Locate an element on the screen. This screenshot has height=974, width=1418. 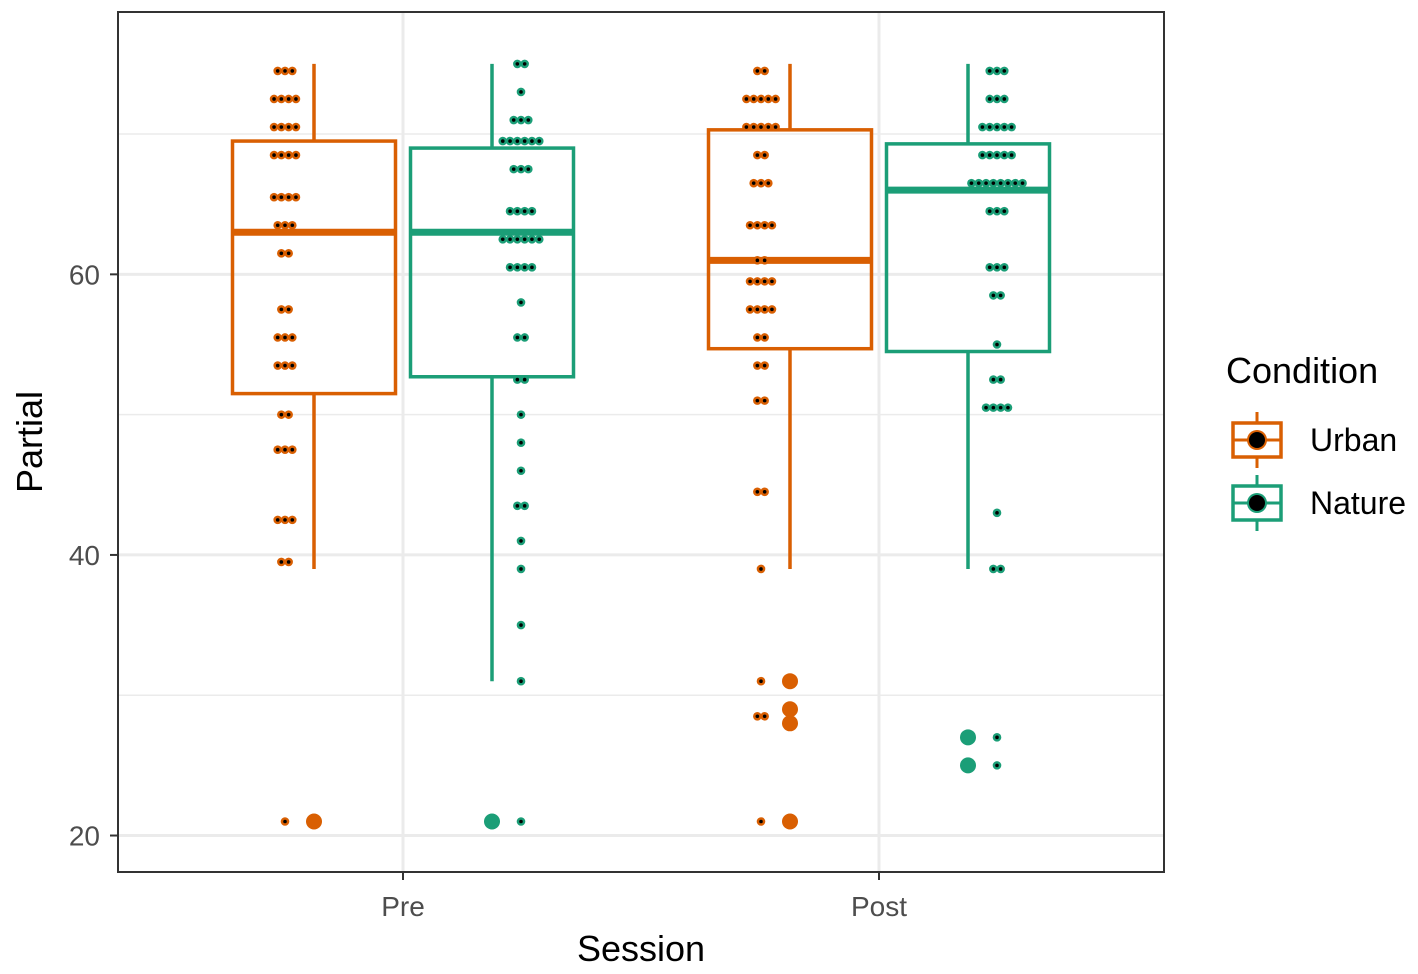
x-axis-label: Session is located at coordinates (641, 948).